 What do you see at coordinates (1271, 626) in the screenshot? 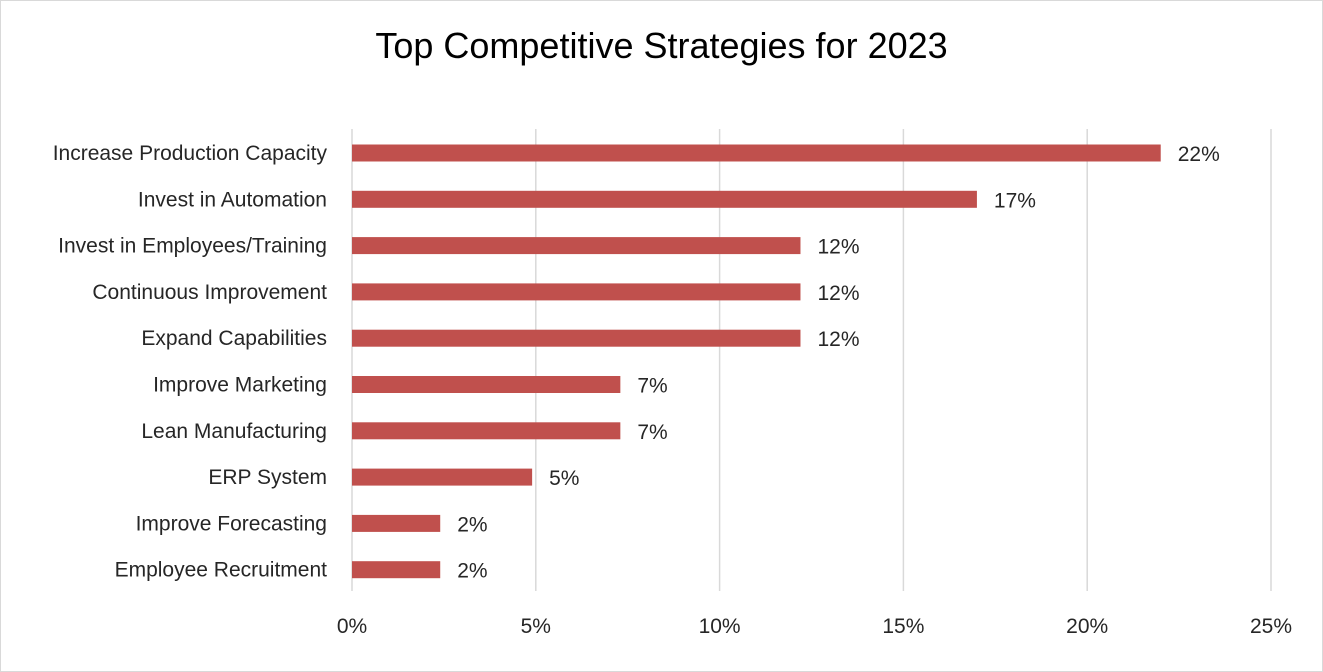
I see `x-tick-label: 25%` at bounding box center [1271, 626].